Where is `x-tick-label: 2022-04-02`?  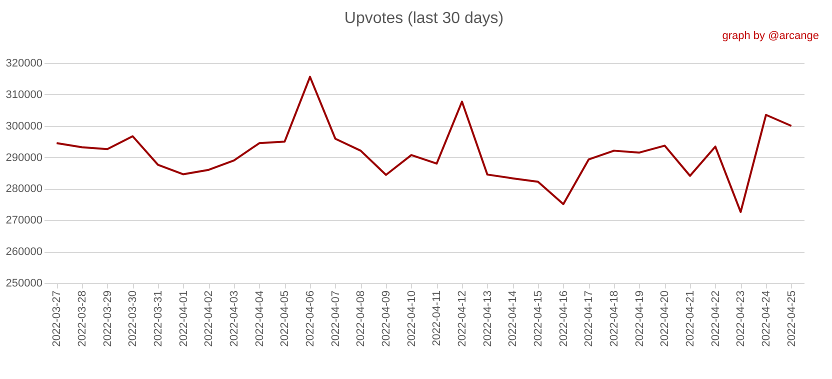 x-tick-label: 2022-04-02 is located at coordinates (209, 318).